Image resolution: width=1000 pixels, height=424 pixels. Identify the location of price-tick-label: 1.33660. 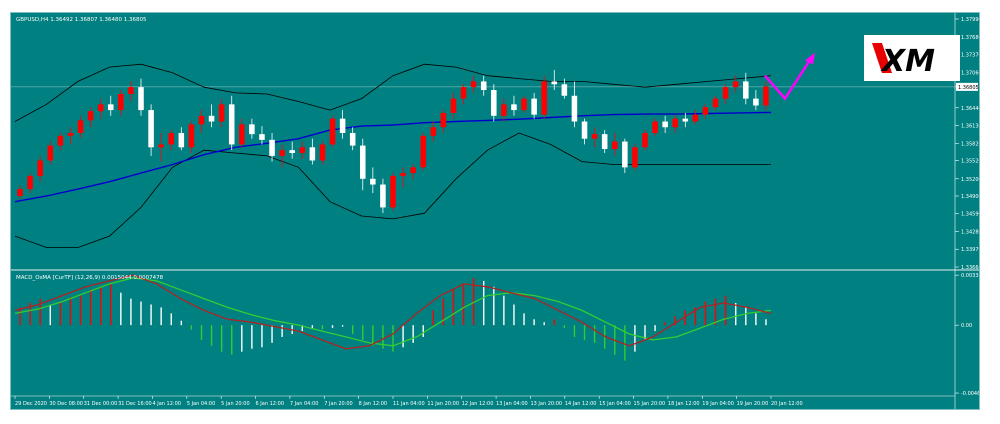
(970, 268).